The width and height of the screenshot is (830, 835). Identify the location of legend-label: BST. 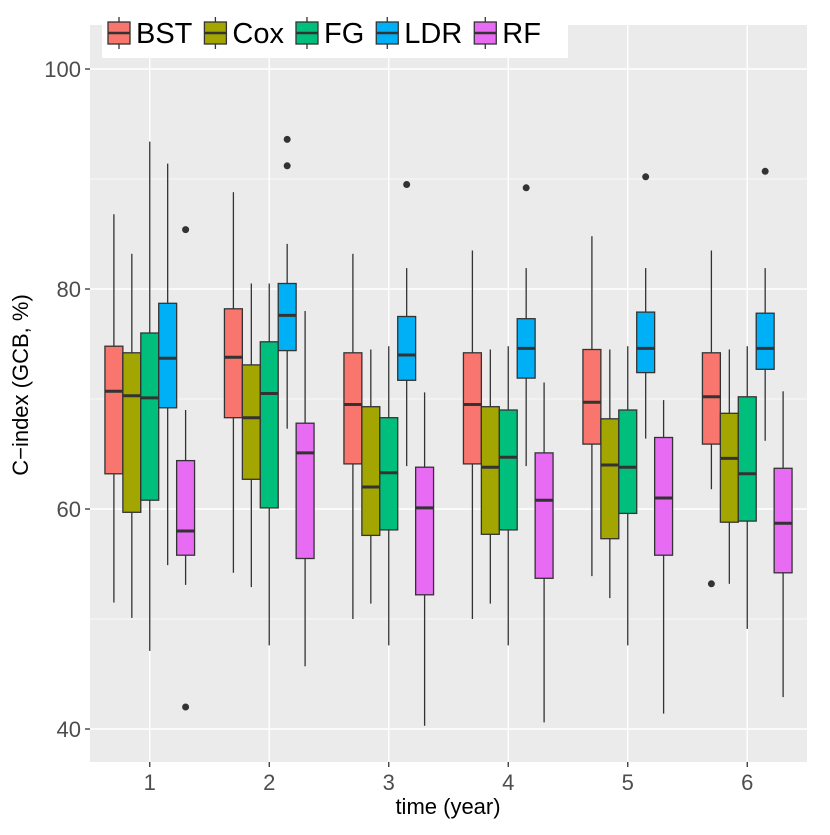
(164, 34).